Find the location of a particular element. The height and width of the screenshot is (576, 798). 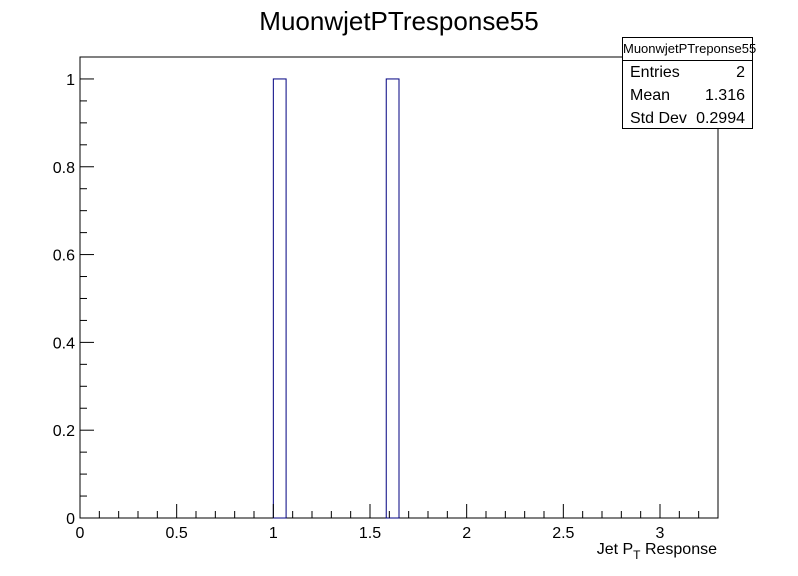

stats-row-entries: Entries 2 is located at coordinates (687, 72).